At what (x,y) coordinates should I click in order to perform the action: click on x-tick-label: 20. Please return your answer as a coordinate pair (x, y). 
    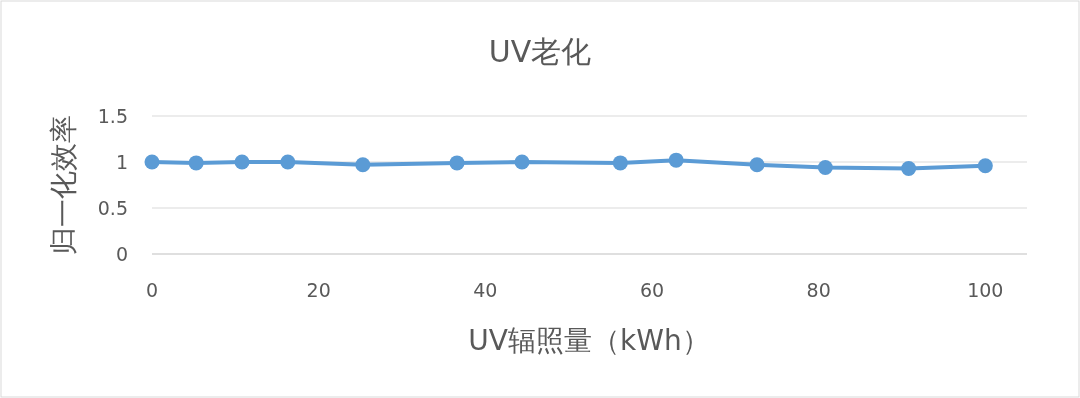
    Looking at the image, I should click on (318, 290).